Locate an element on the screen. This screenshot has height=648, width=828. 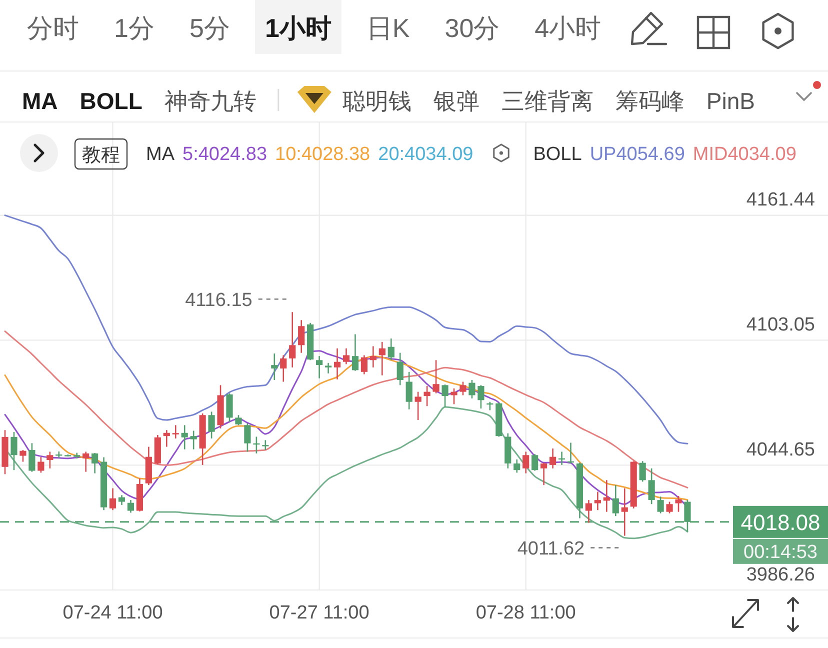
annotation: 4011.62 is located at coordinates (551, 549).